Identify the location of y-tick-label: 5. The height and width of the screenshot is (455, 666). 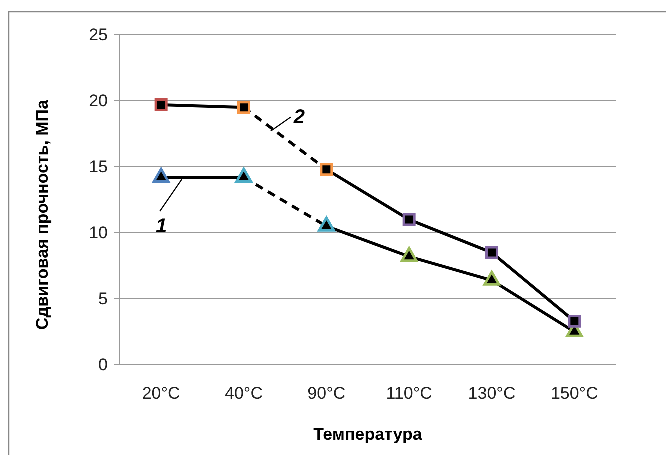
(103, 298).